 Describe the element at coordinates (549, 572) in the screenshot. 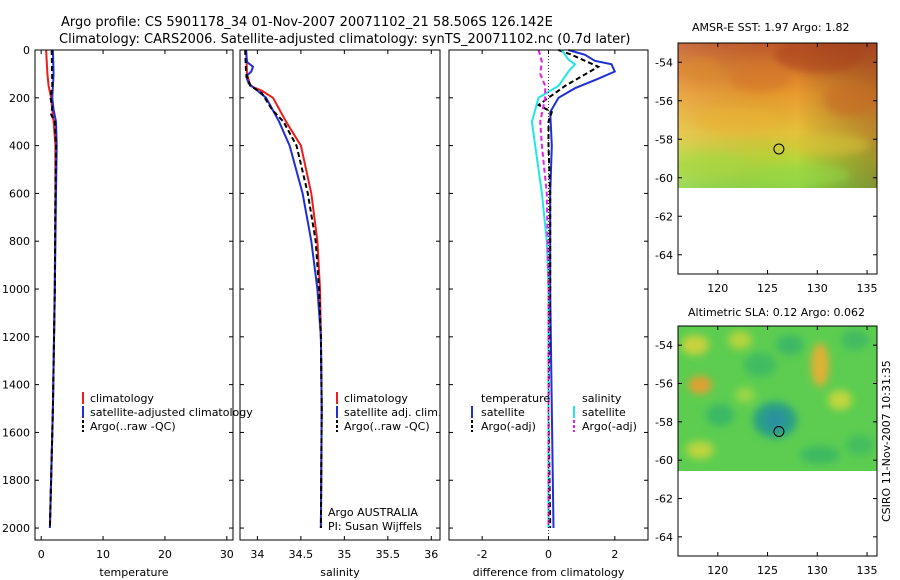

I see `x-axis-label: difference from climatology` at that location.